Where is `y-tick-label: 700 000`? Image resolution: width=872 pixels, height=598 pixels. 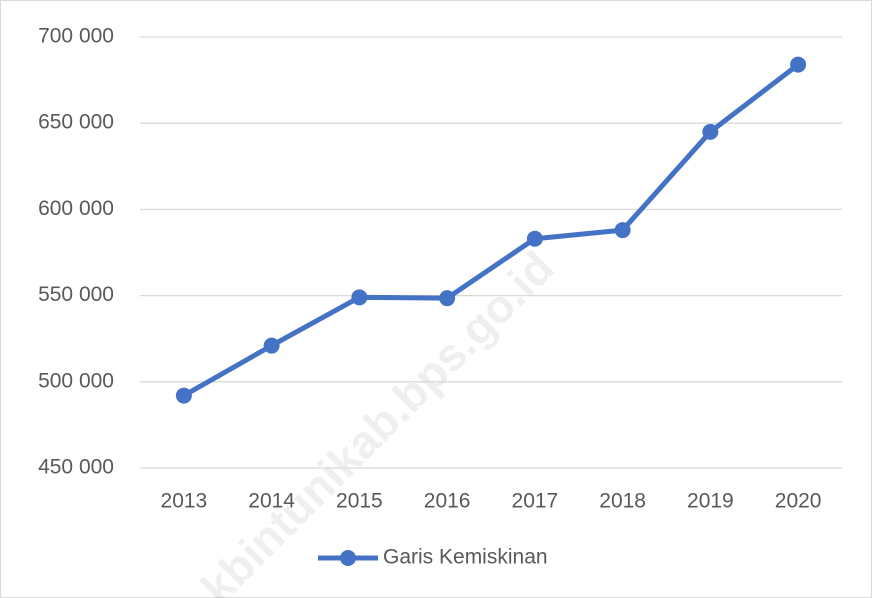
y-tick-label: 700 000 is located at coordinates (76, 36).